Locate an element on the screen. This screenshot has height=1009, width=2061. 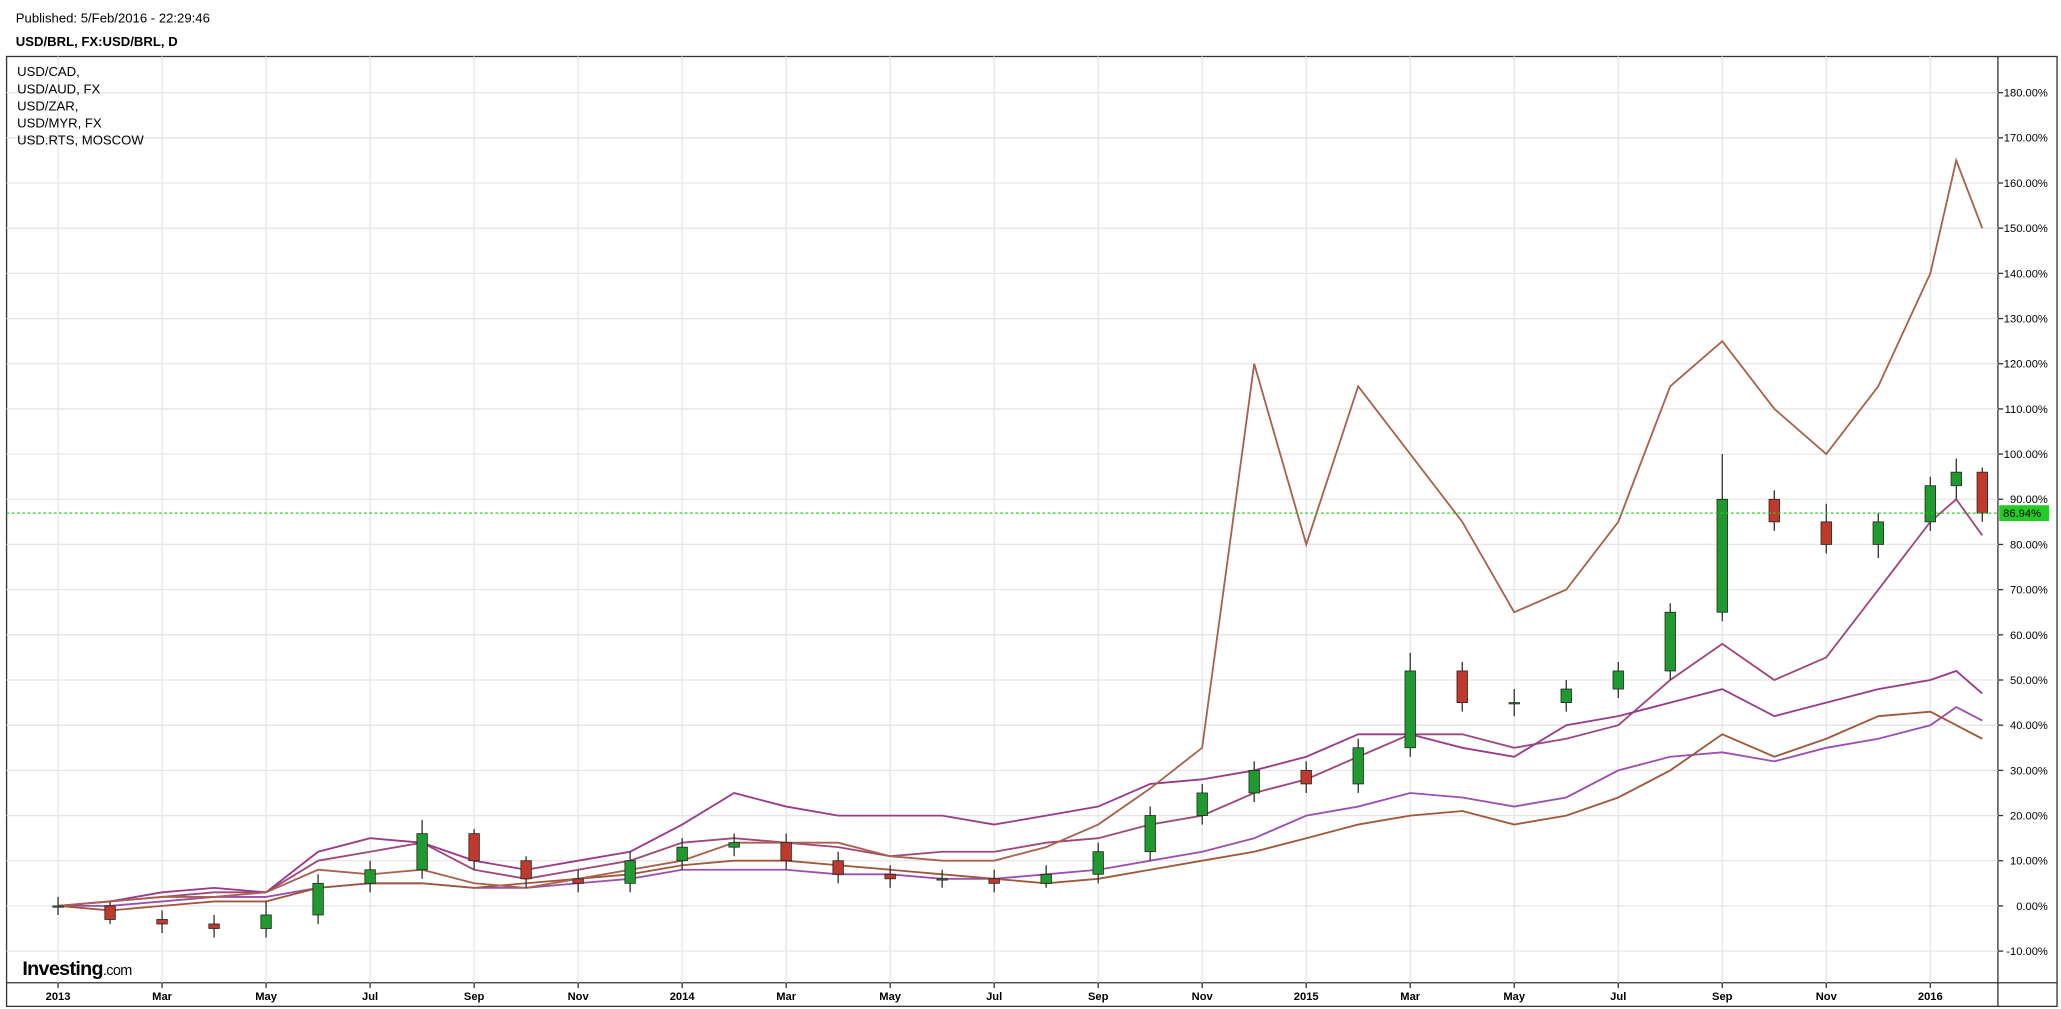
x-tick-label: 2016 is located at coordinates (1930, 997).